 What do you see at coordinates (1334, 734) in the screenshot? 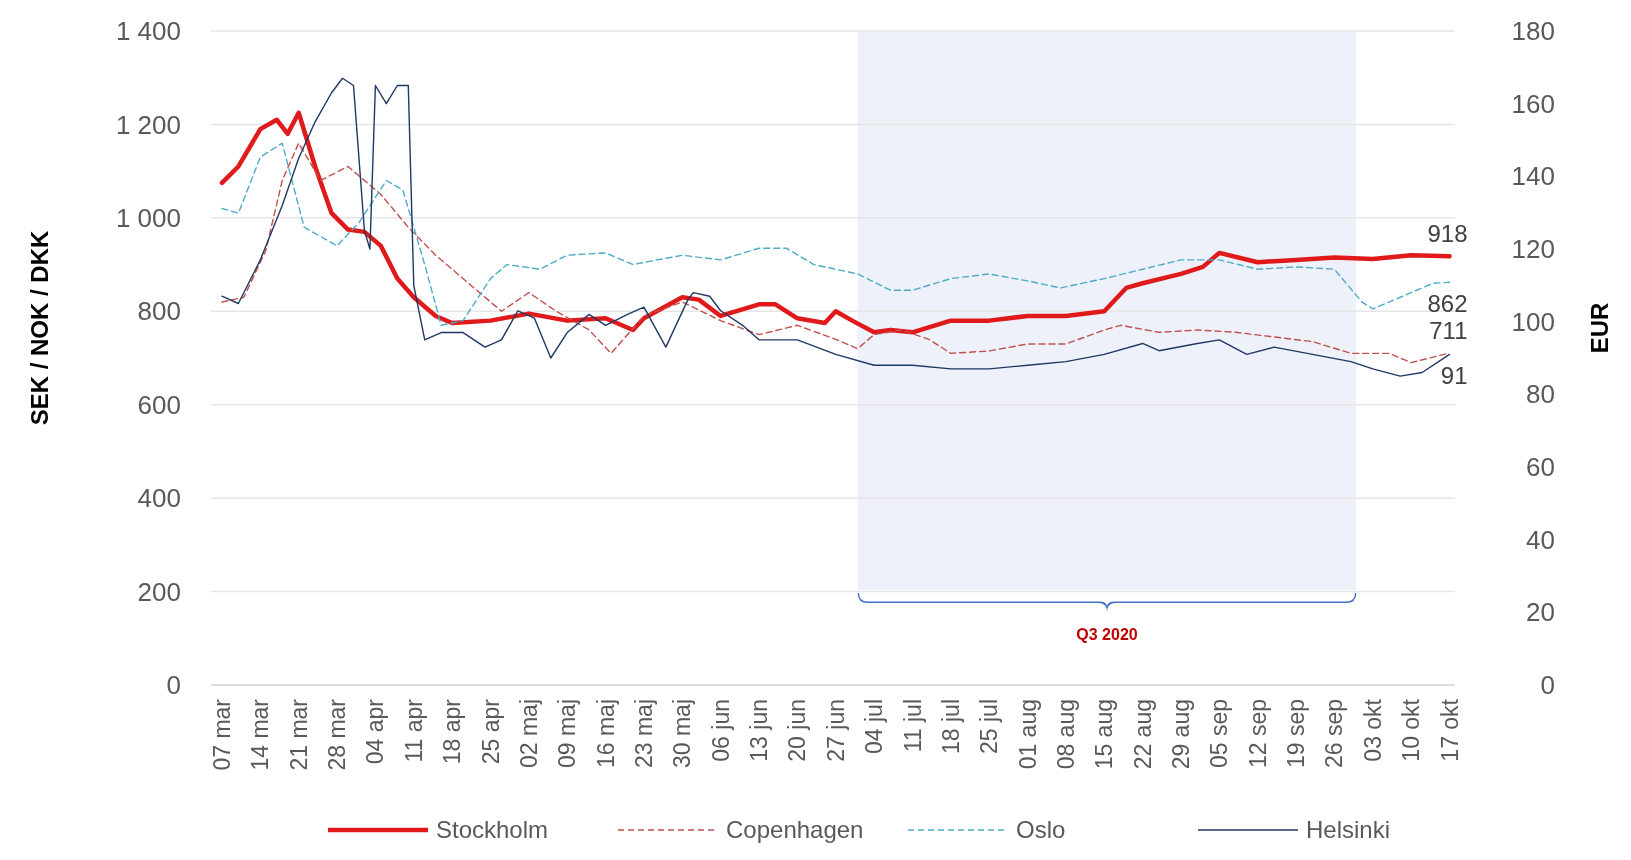
I see `x-tick-label: 26 sep` at bounding box center [1334, 734].